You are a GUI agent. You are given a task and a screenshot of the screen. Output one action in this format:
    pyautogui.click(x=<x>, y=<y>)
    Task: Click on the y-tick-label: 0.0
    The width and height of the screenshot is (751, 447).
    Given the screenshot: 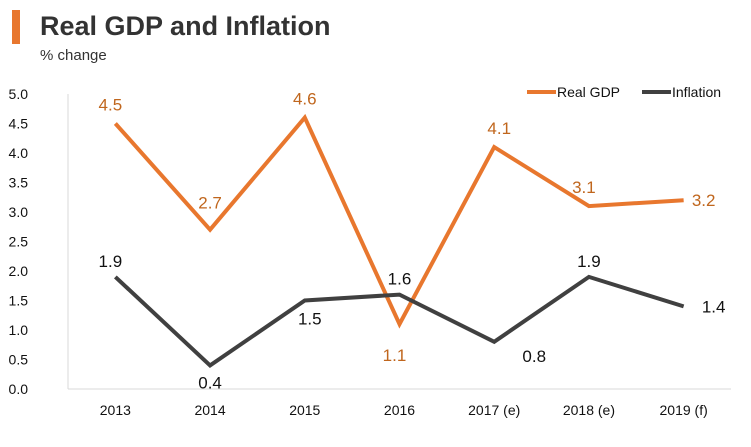 What is the action you would take?
    pyautogui.click(x=19, y=389)
    